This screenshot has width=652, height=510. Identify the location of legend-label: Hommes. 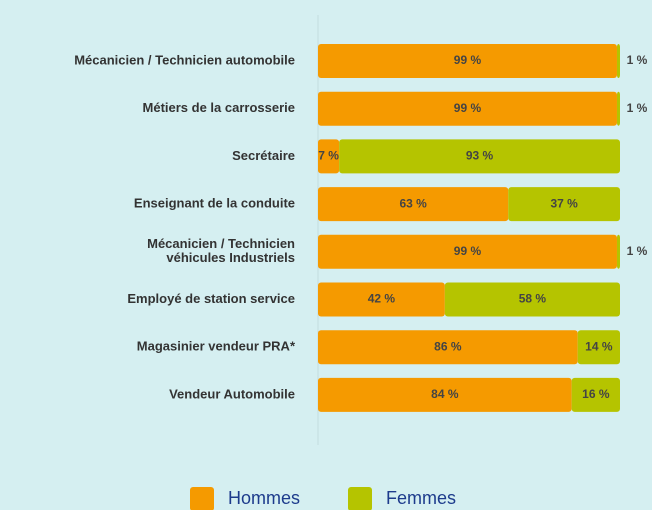
(264, 498).